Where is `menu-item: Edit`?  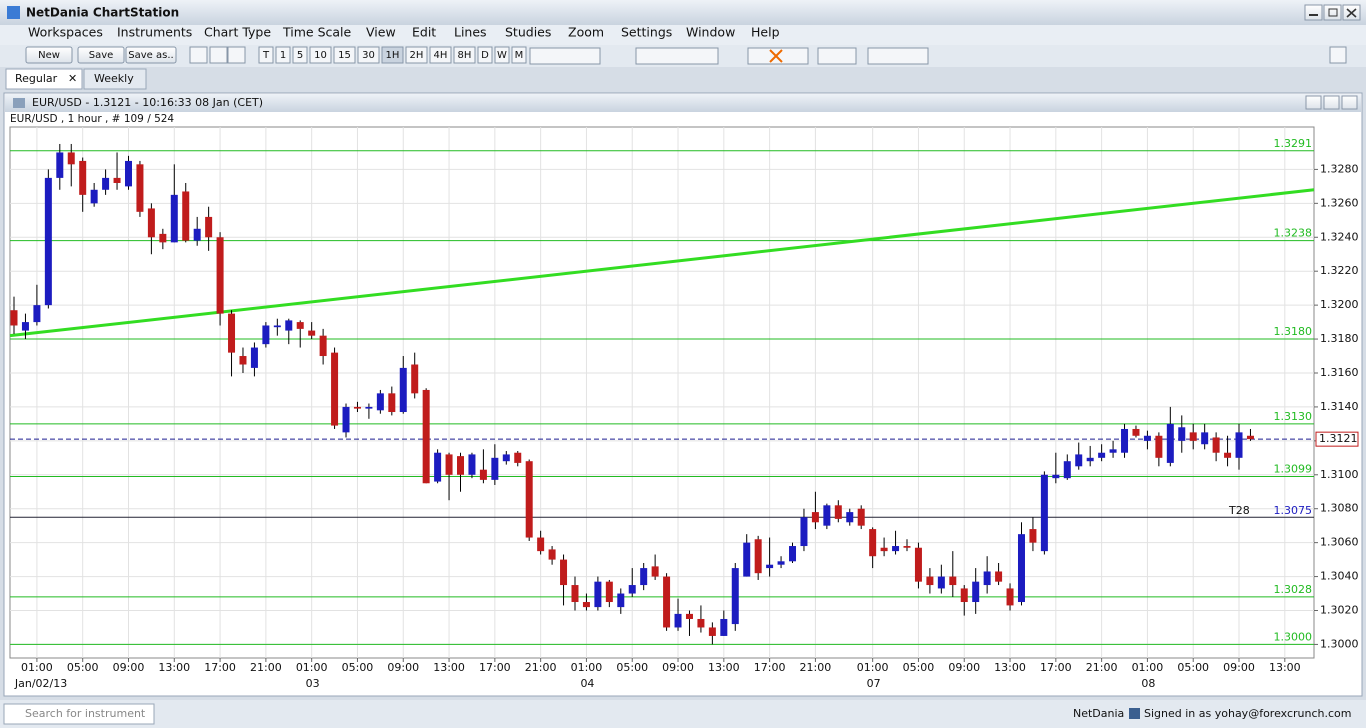
menu-item: Edit is located at coordinates (424, 32).